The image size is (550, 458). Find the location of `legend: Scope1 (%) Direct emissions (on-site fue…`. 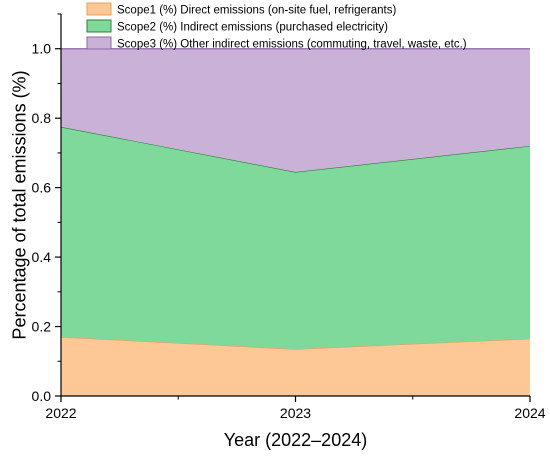

legend: Scope1 (%) Direct emissions (on-site fue… is located at coordinates (276, 26).